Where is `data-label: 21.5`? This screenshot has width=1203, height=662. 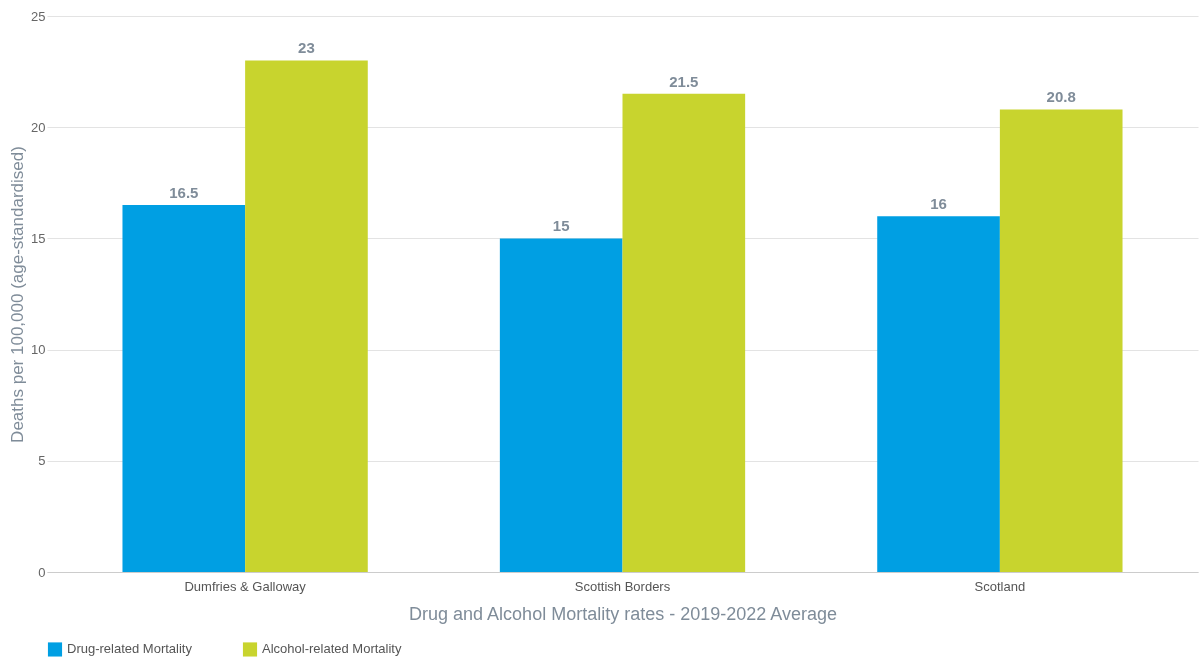 data-label: 21.5 is located at coordinates (684, 81).